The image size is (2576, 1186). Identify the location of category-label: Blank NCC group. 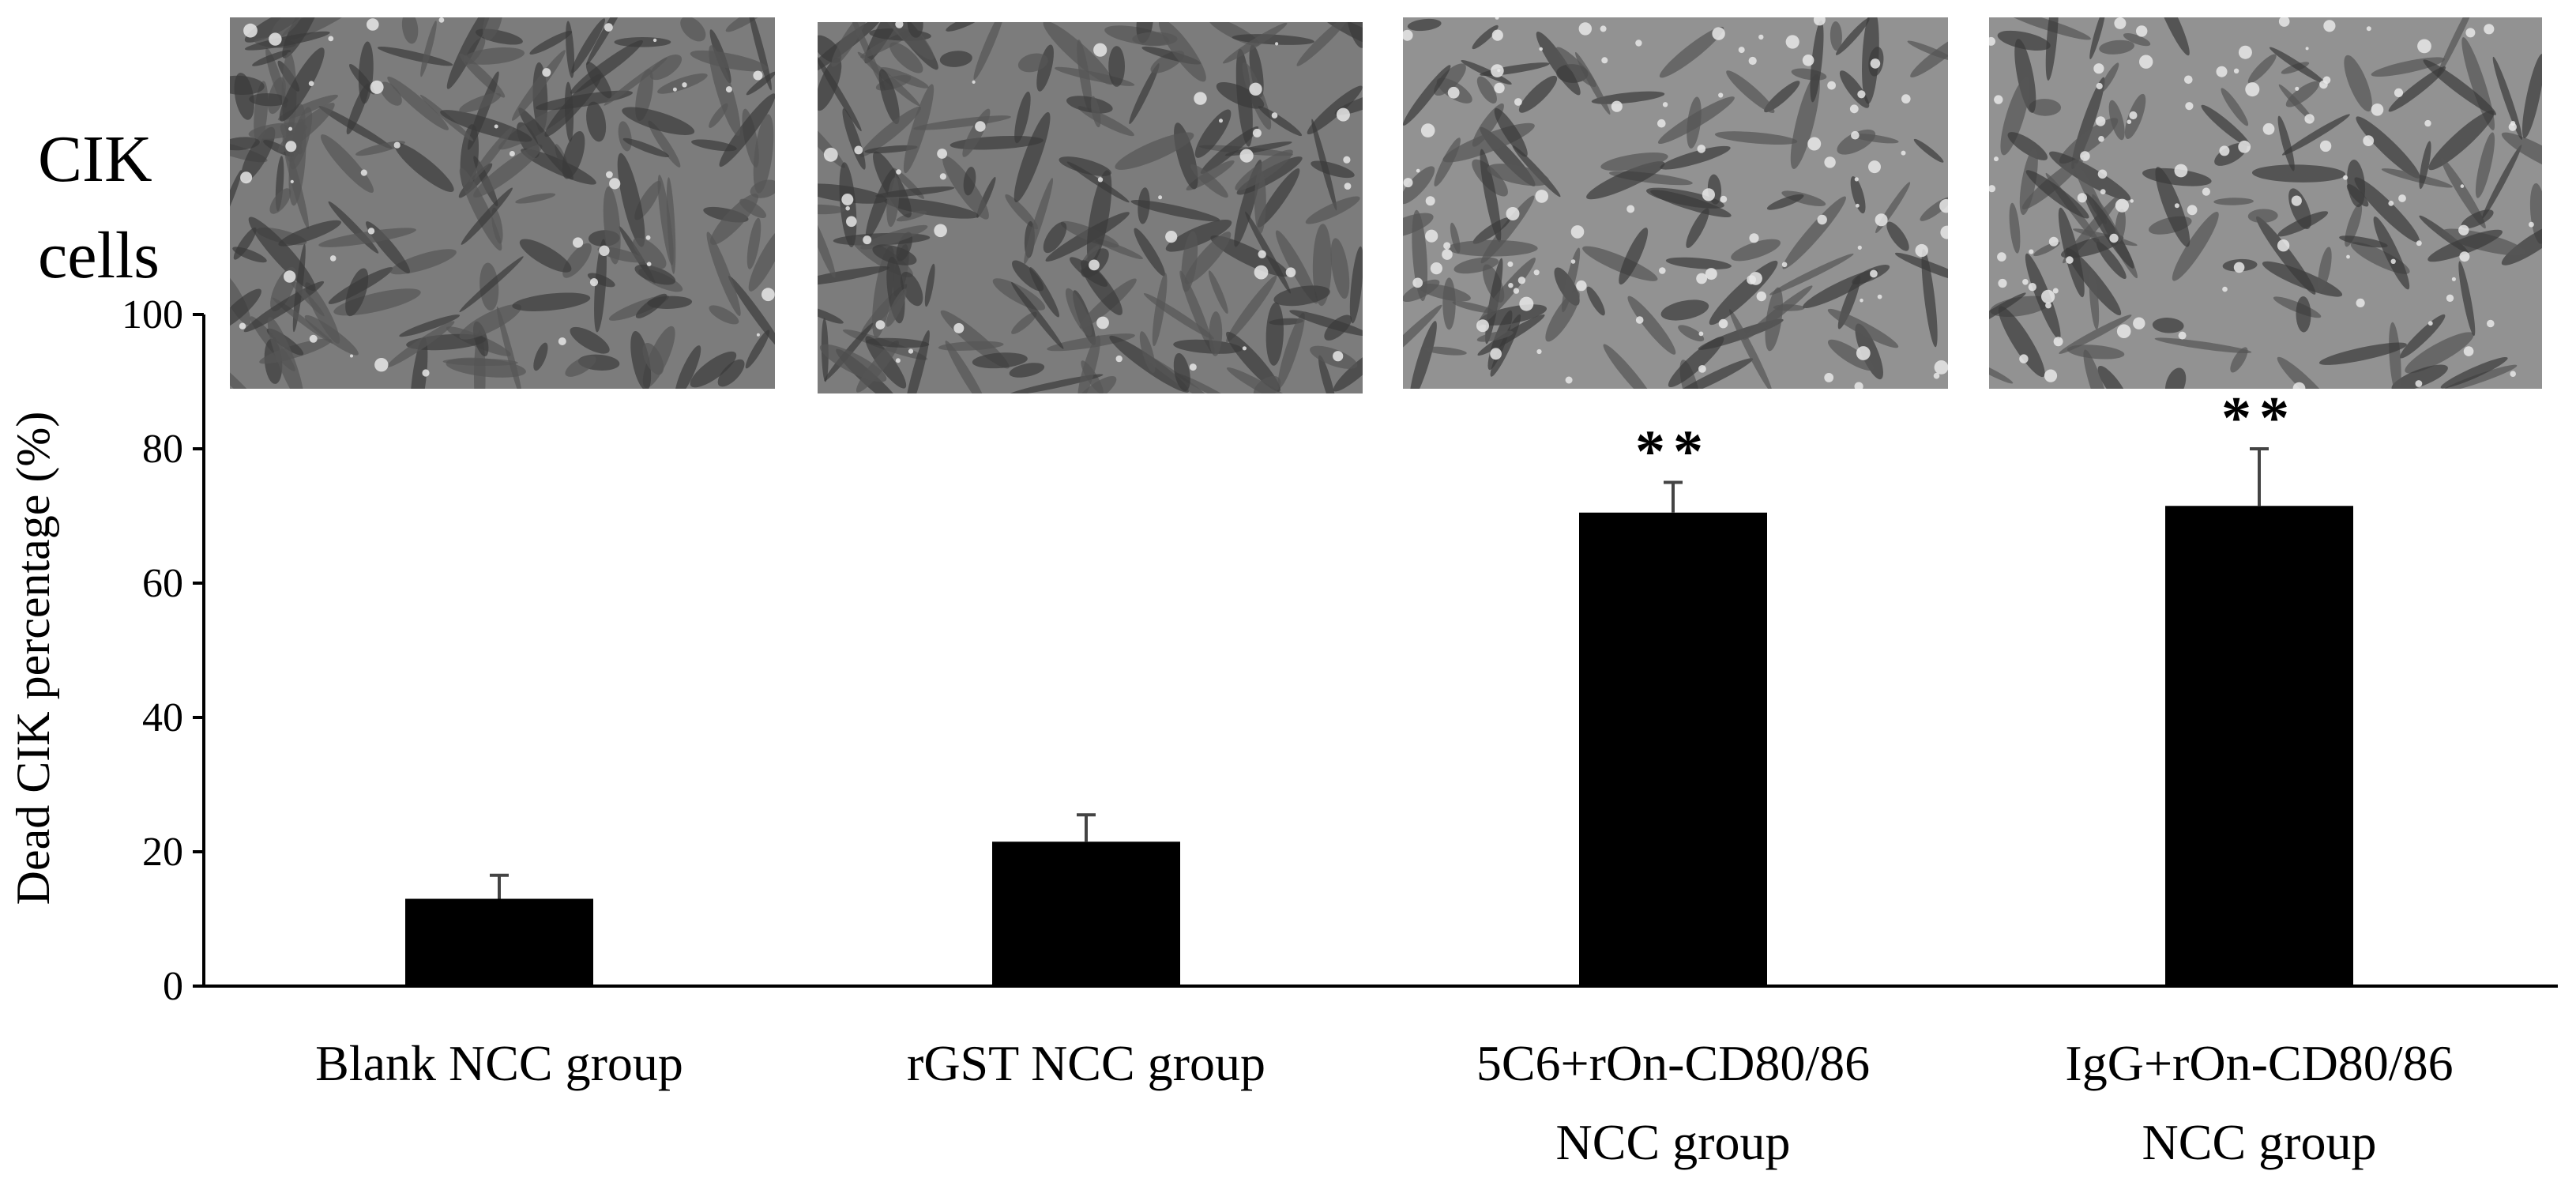
(499, 1063).